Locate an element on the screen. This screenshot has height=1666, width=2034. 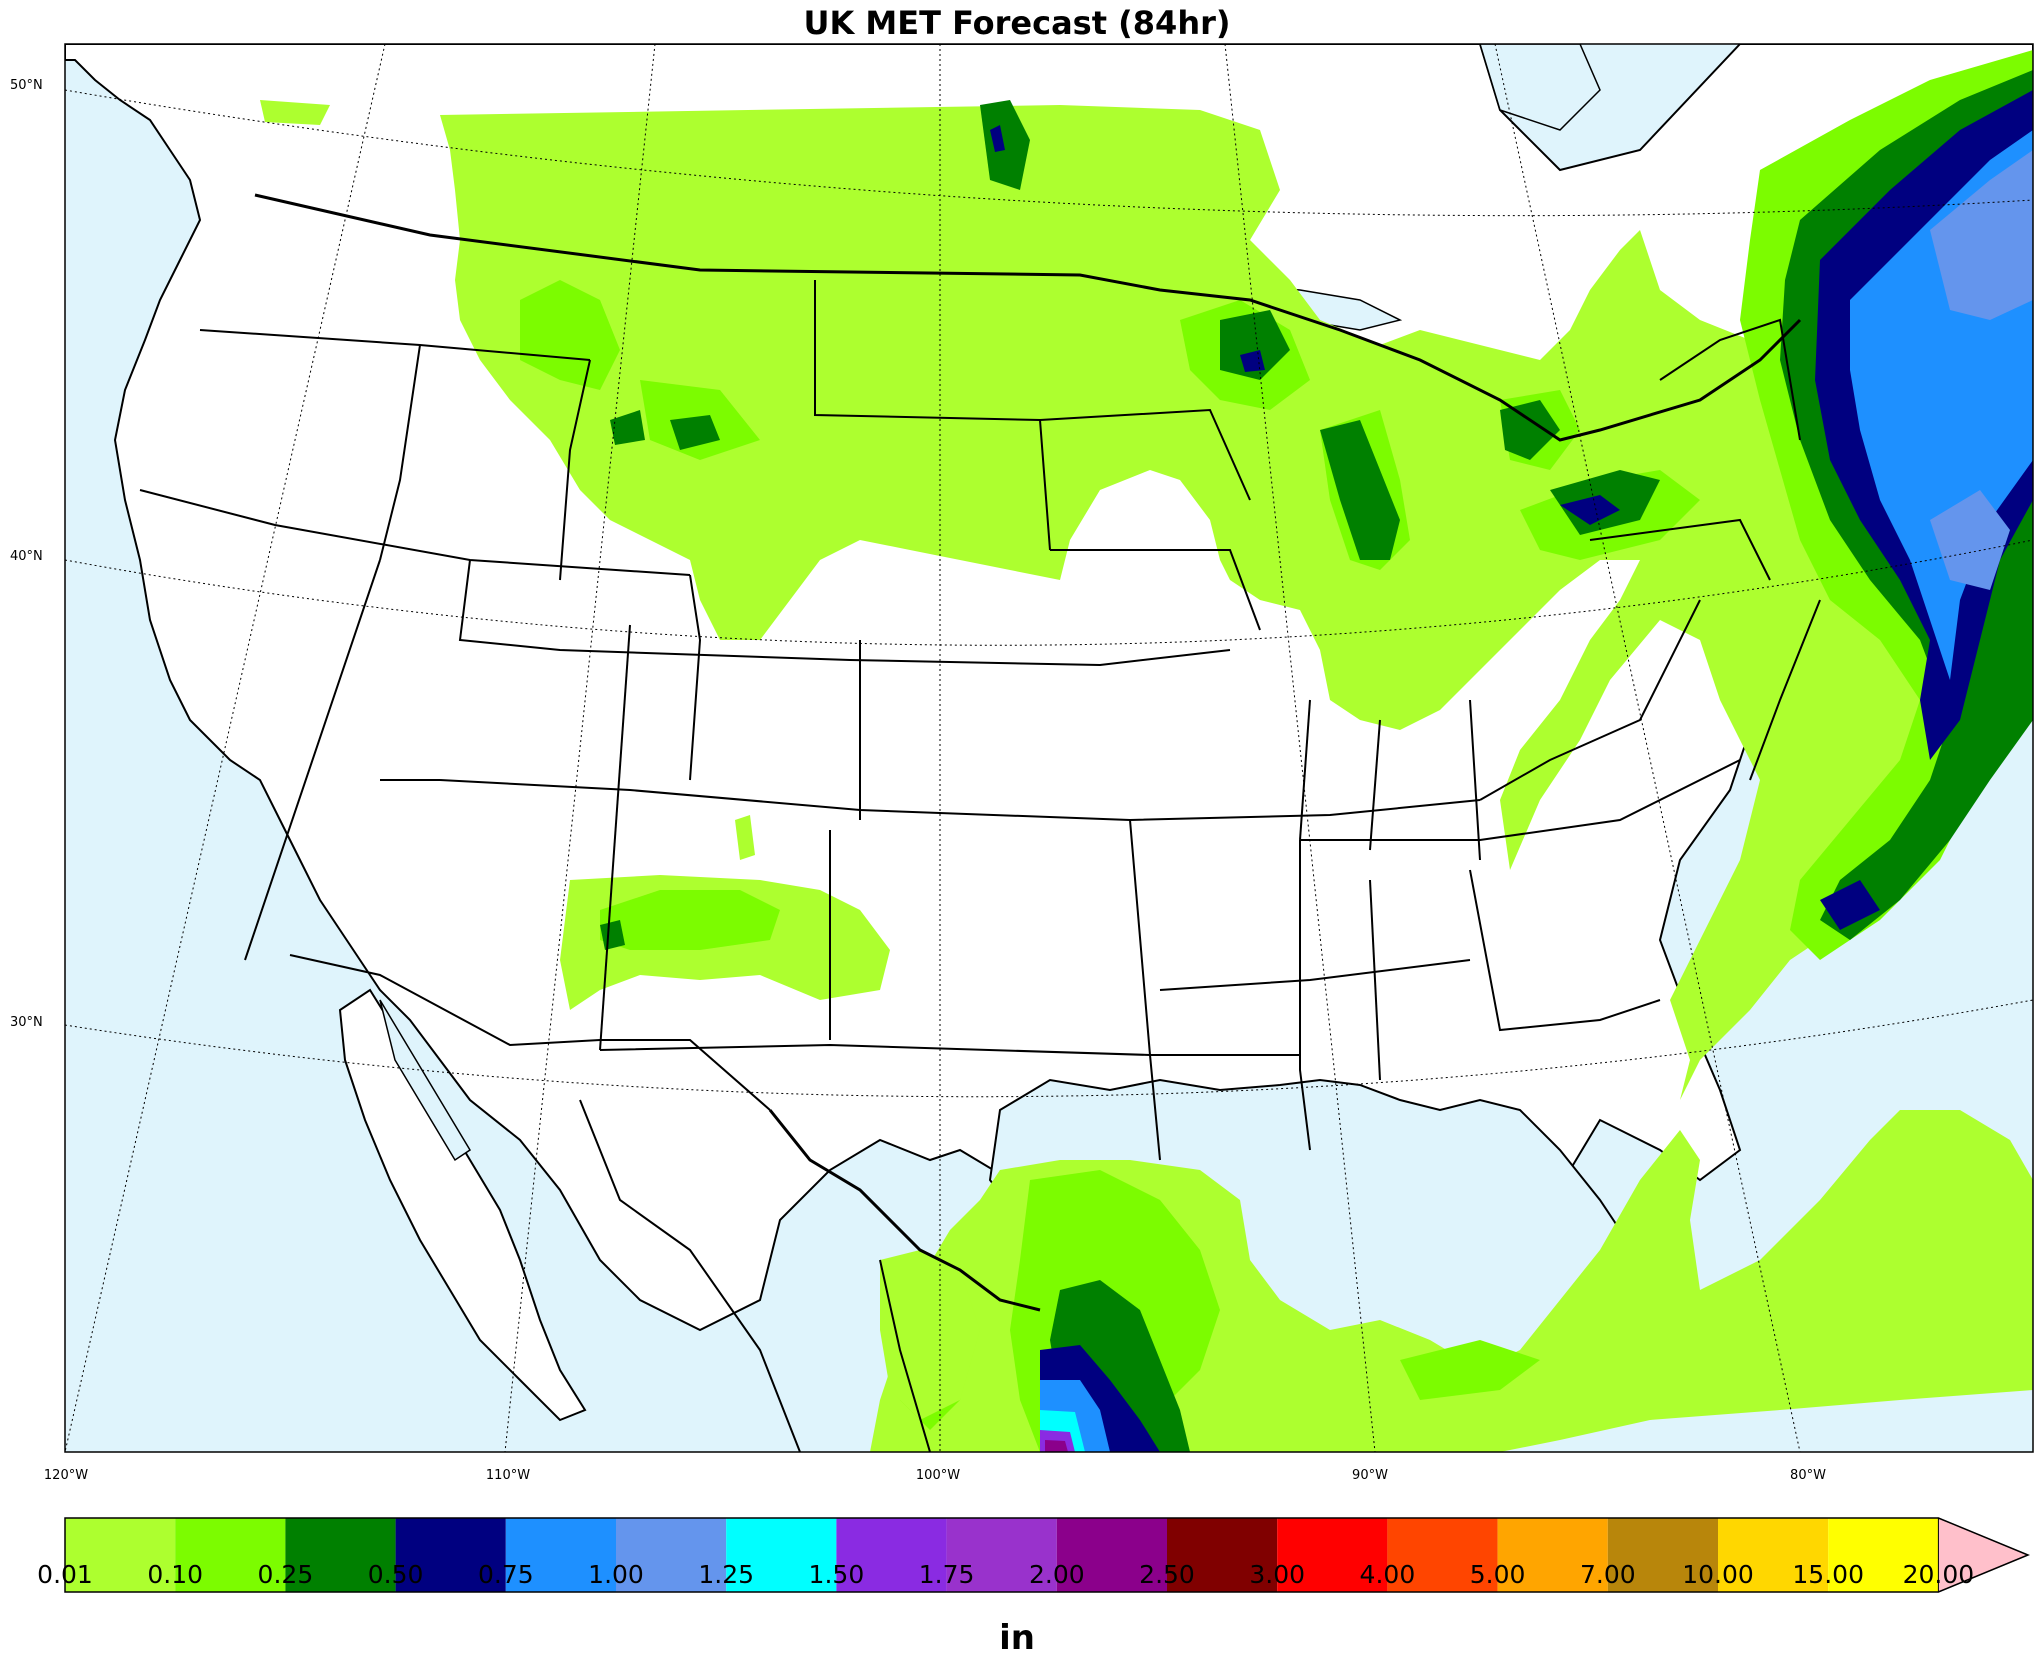
colorbar-tick-label: 2.00 is located at coordinates (1056, 1574).